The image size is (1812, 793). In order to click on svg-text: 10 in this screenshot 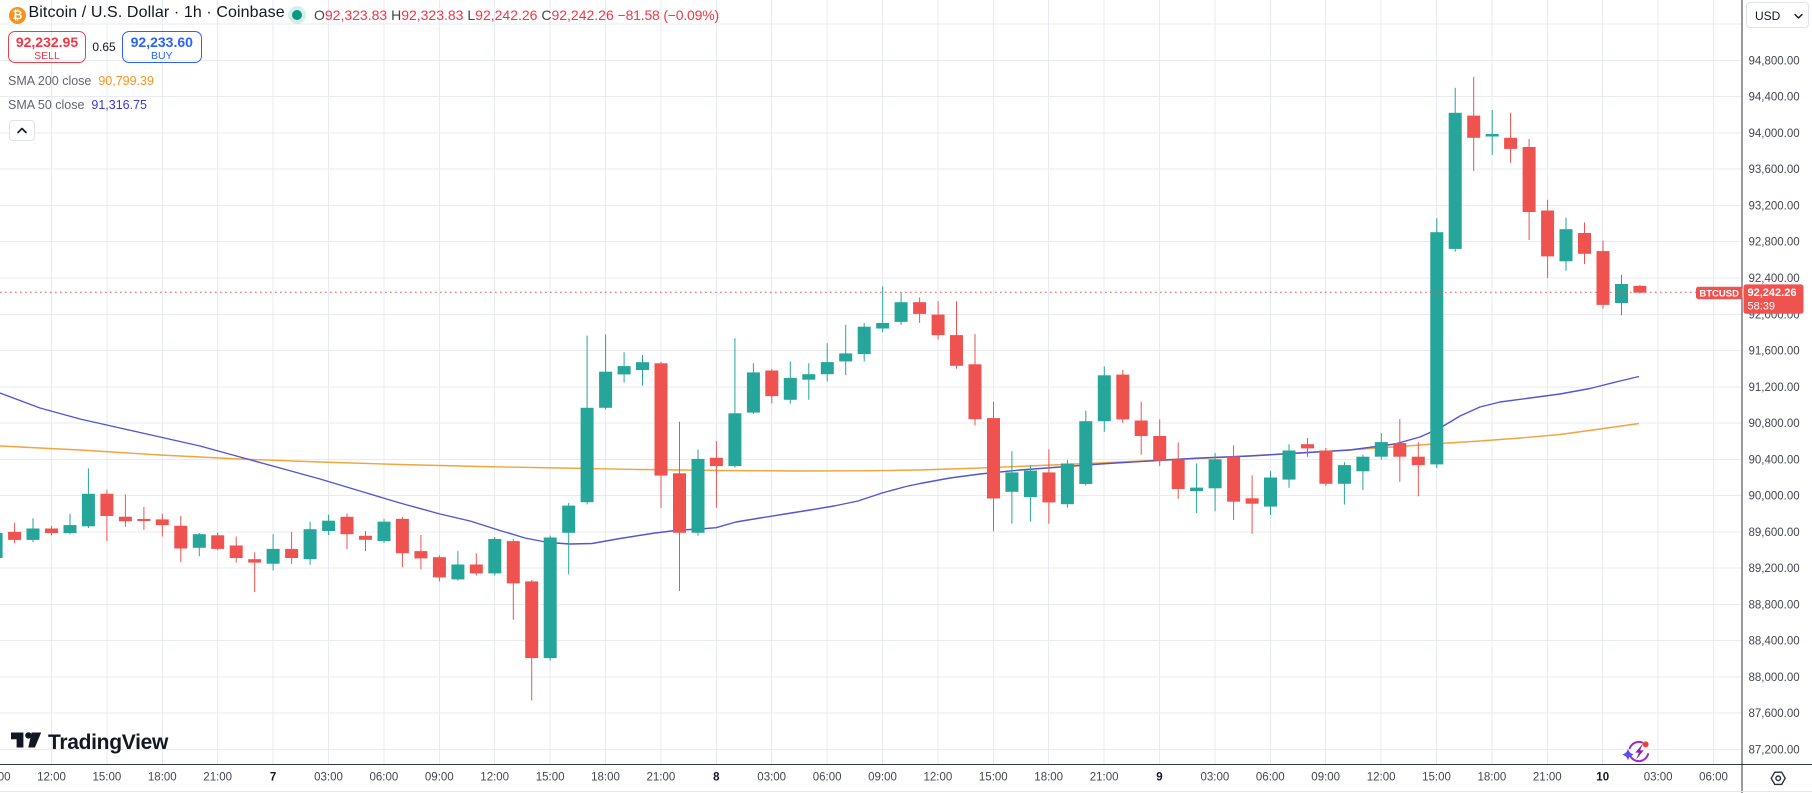, I will do `click(1602, 778)`.